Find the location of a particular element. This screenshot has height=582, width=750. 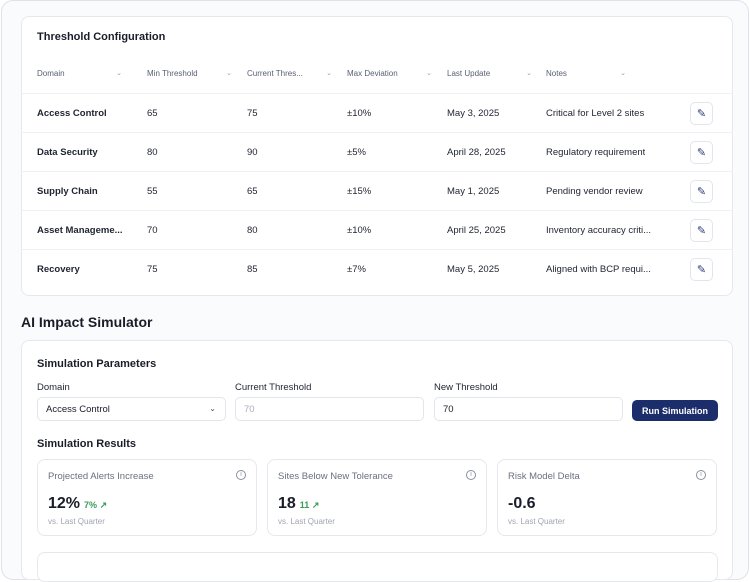

column-header: Domain ⌄ is located at coordinates (79, 73).